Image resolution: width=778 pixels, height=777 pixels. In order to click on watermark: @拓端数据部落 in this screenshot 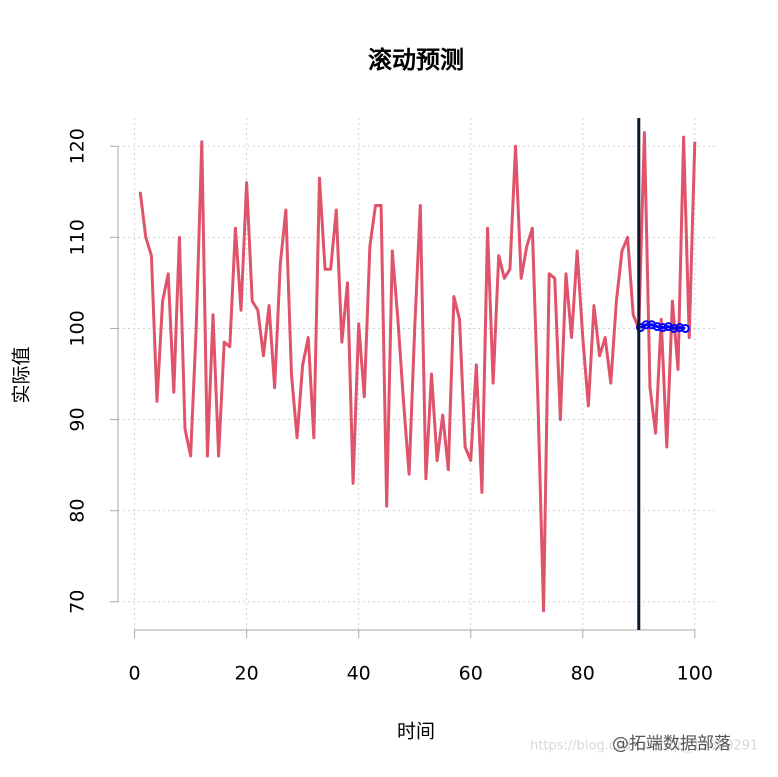, I will do `click(671, 744)`.